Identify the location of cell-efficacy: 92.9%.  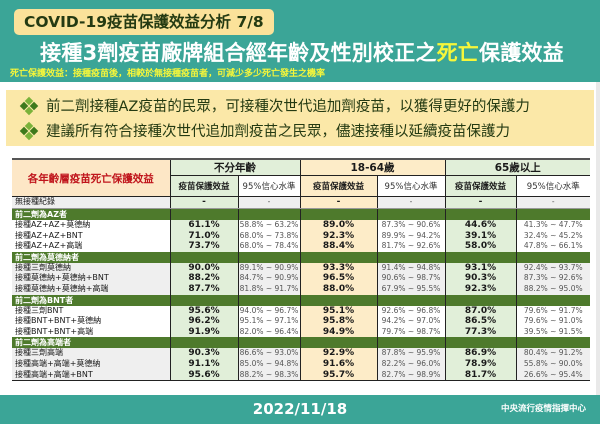
(338, 353).